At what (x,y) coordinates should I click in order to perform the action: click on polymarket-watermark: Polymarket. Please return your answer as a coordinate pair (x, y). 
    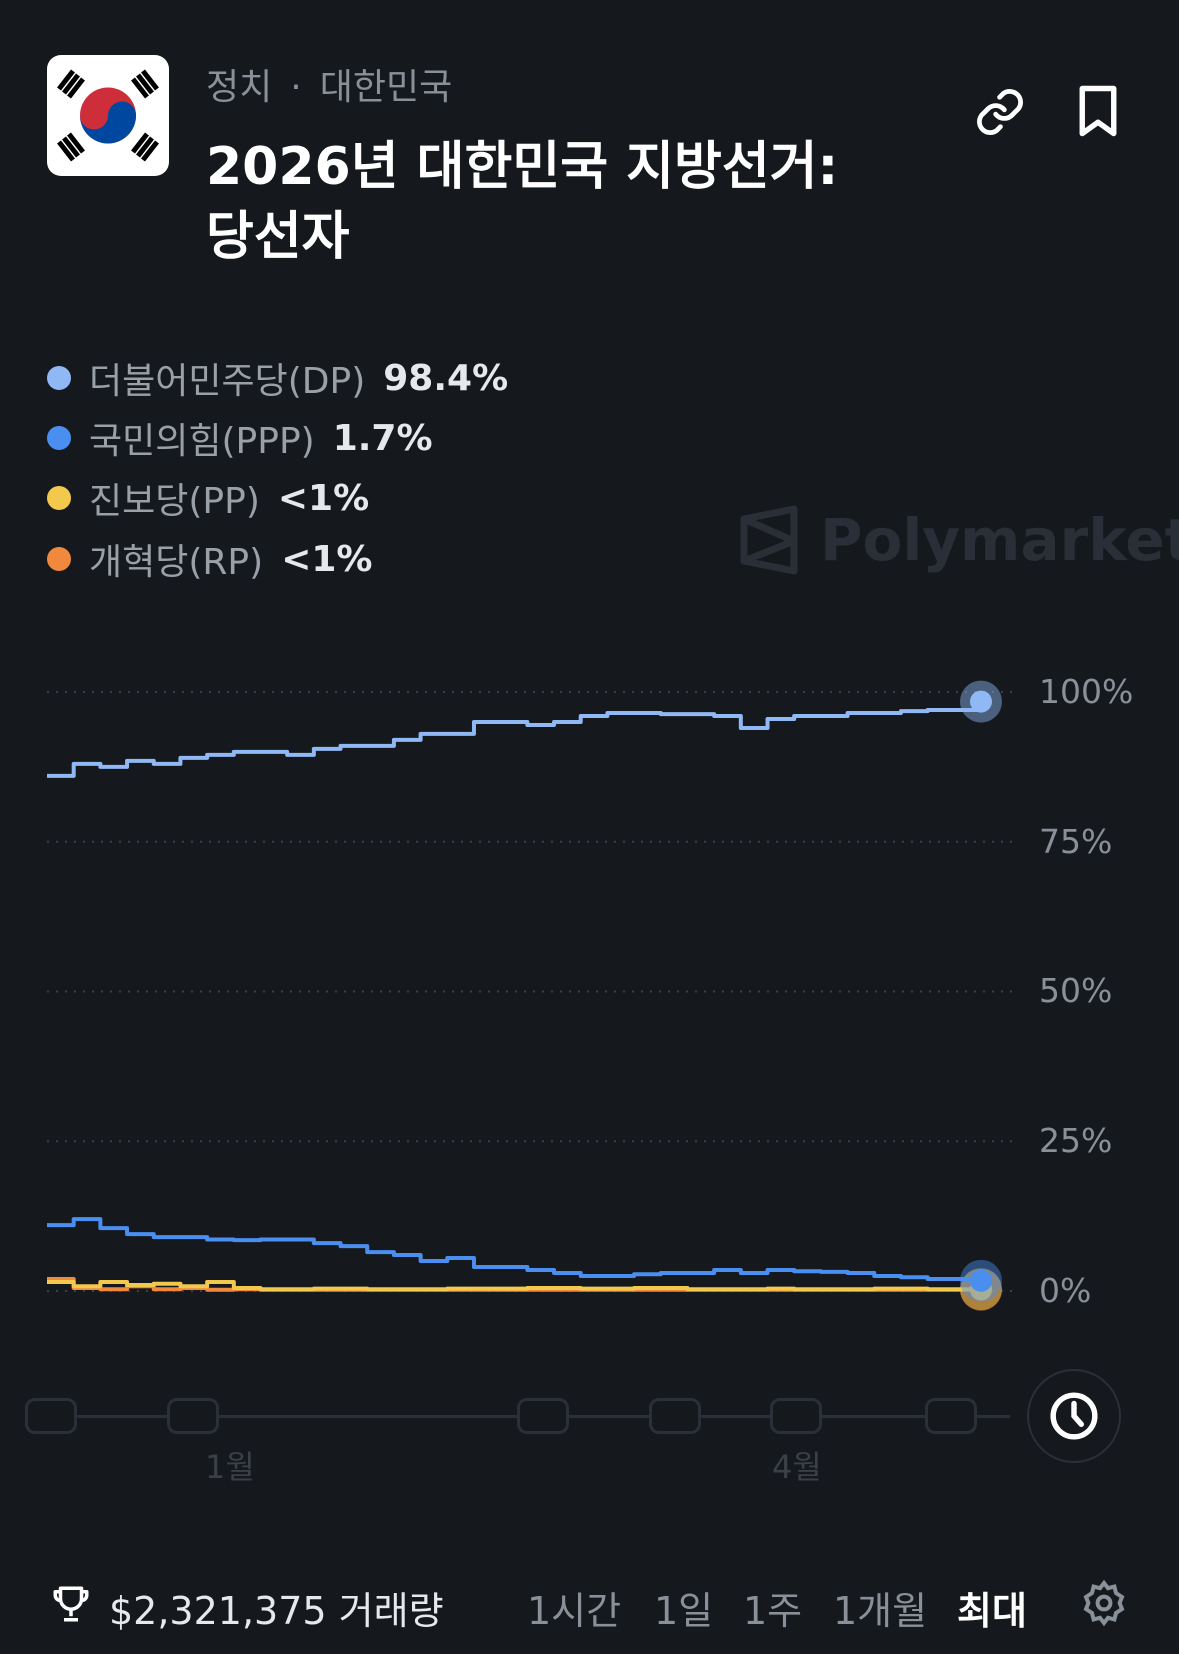
    Looking at the image, I should click on (958, 540).